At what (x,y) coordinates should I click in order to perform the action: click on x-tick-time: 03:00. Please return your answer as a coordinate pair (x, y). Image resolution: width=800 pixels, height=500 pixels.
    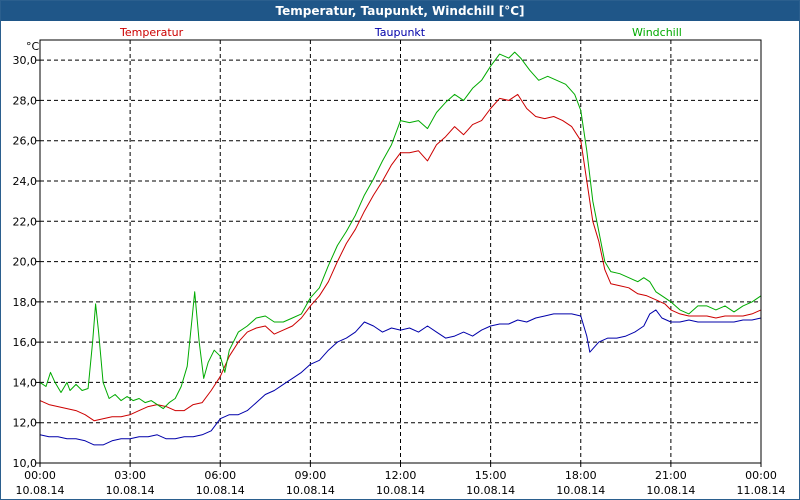
    Looking at the image, I should click on (130, 475).